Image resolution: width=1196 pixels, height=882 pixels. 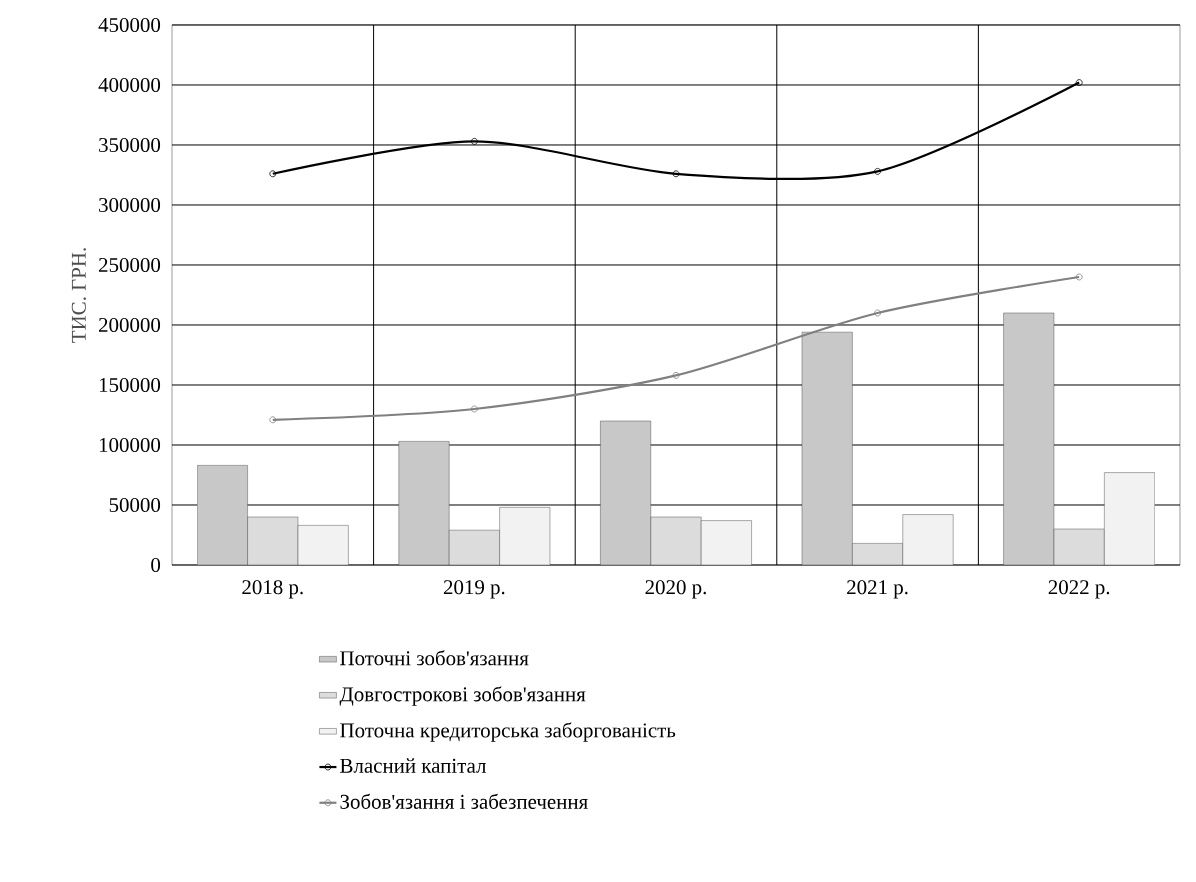 I want to click on legend-label: Власний капітал, so click(x=413, y=765).